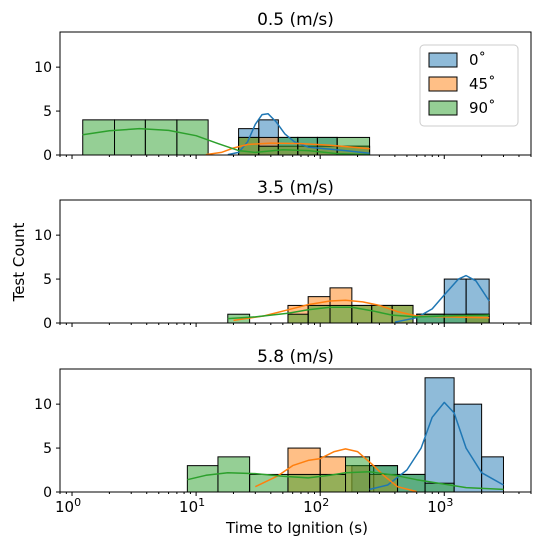  What do you see at coordinates (192, 506) in the screenshot?
I see `x-tick-label: 10¹` at bounding box center [192, 506].